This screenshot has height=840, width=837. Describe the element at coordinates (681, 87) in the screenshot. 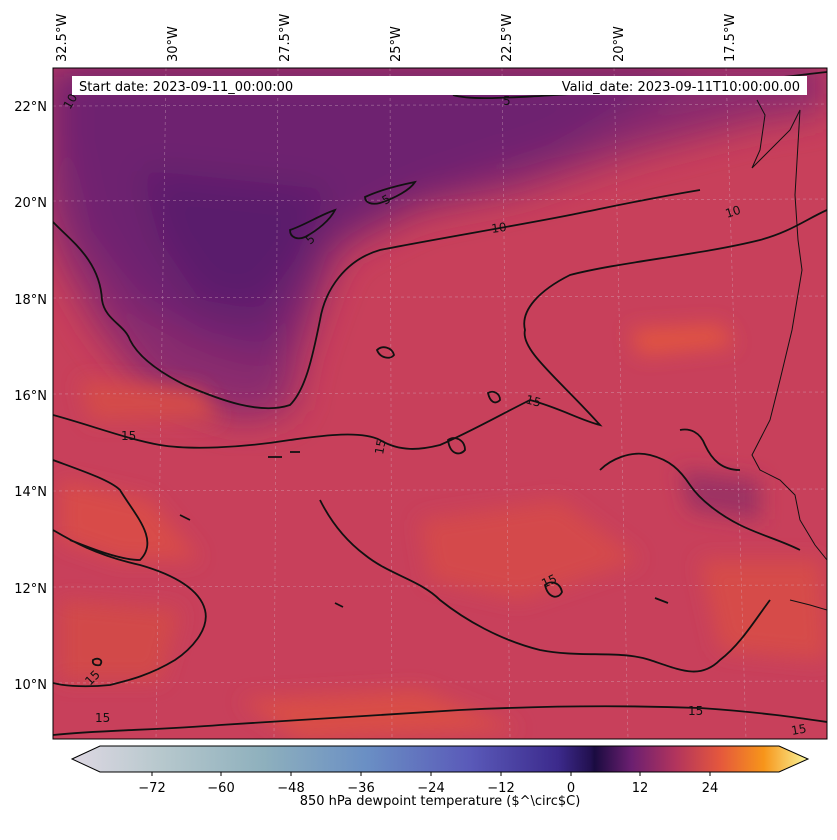

I see `valid-date: Valid_date: 2023-09-11T10:00:00.00` at that location.